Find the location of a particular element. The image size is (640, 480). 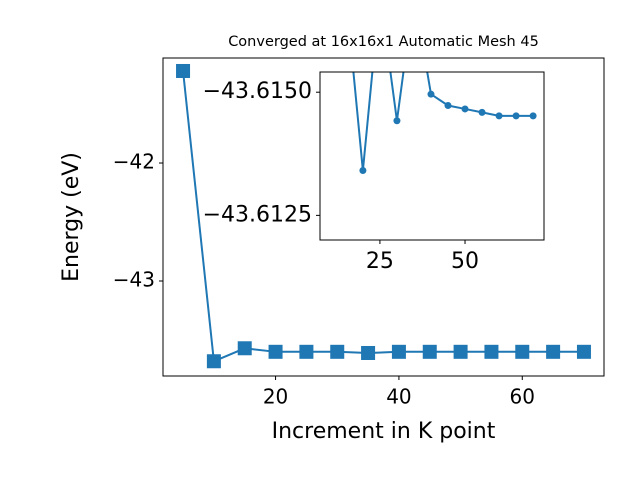

x-tick-label: 60 is located at coordinates (522, 397).